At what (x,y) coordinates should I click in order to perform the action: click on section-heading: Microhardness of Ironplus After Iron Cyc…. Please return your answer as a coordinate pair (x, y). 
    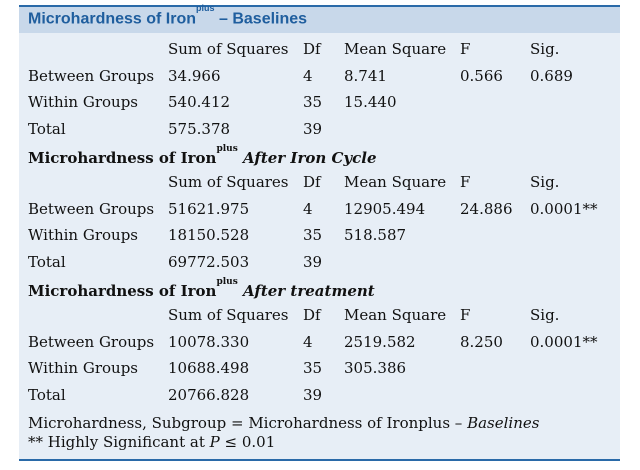
    Looking at the image, I should click on (202, 156).